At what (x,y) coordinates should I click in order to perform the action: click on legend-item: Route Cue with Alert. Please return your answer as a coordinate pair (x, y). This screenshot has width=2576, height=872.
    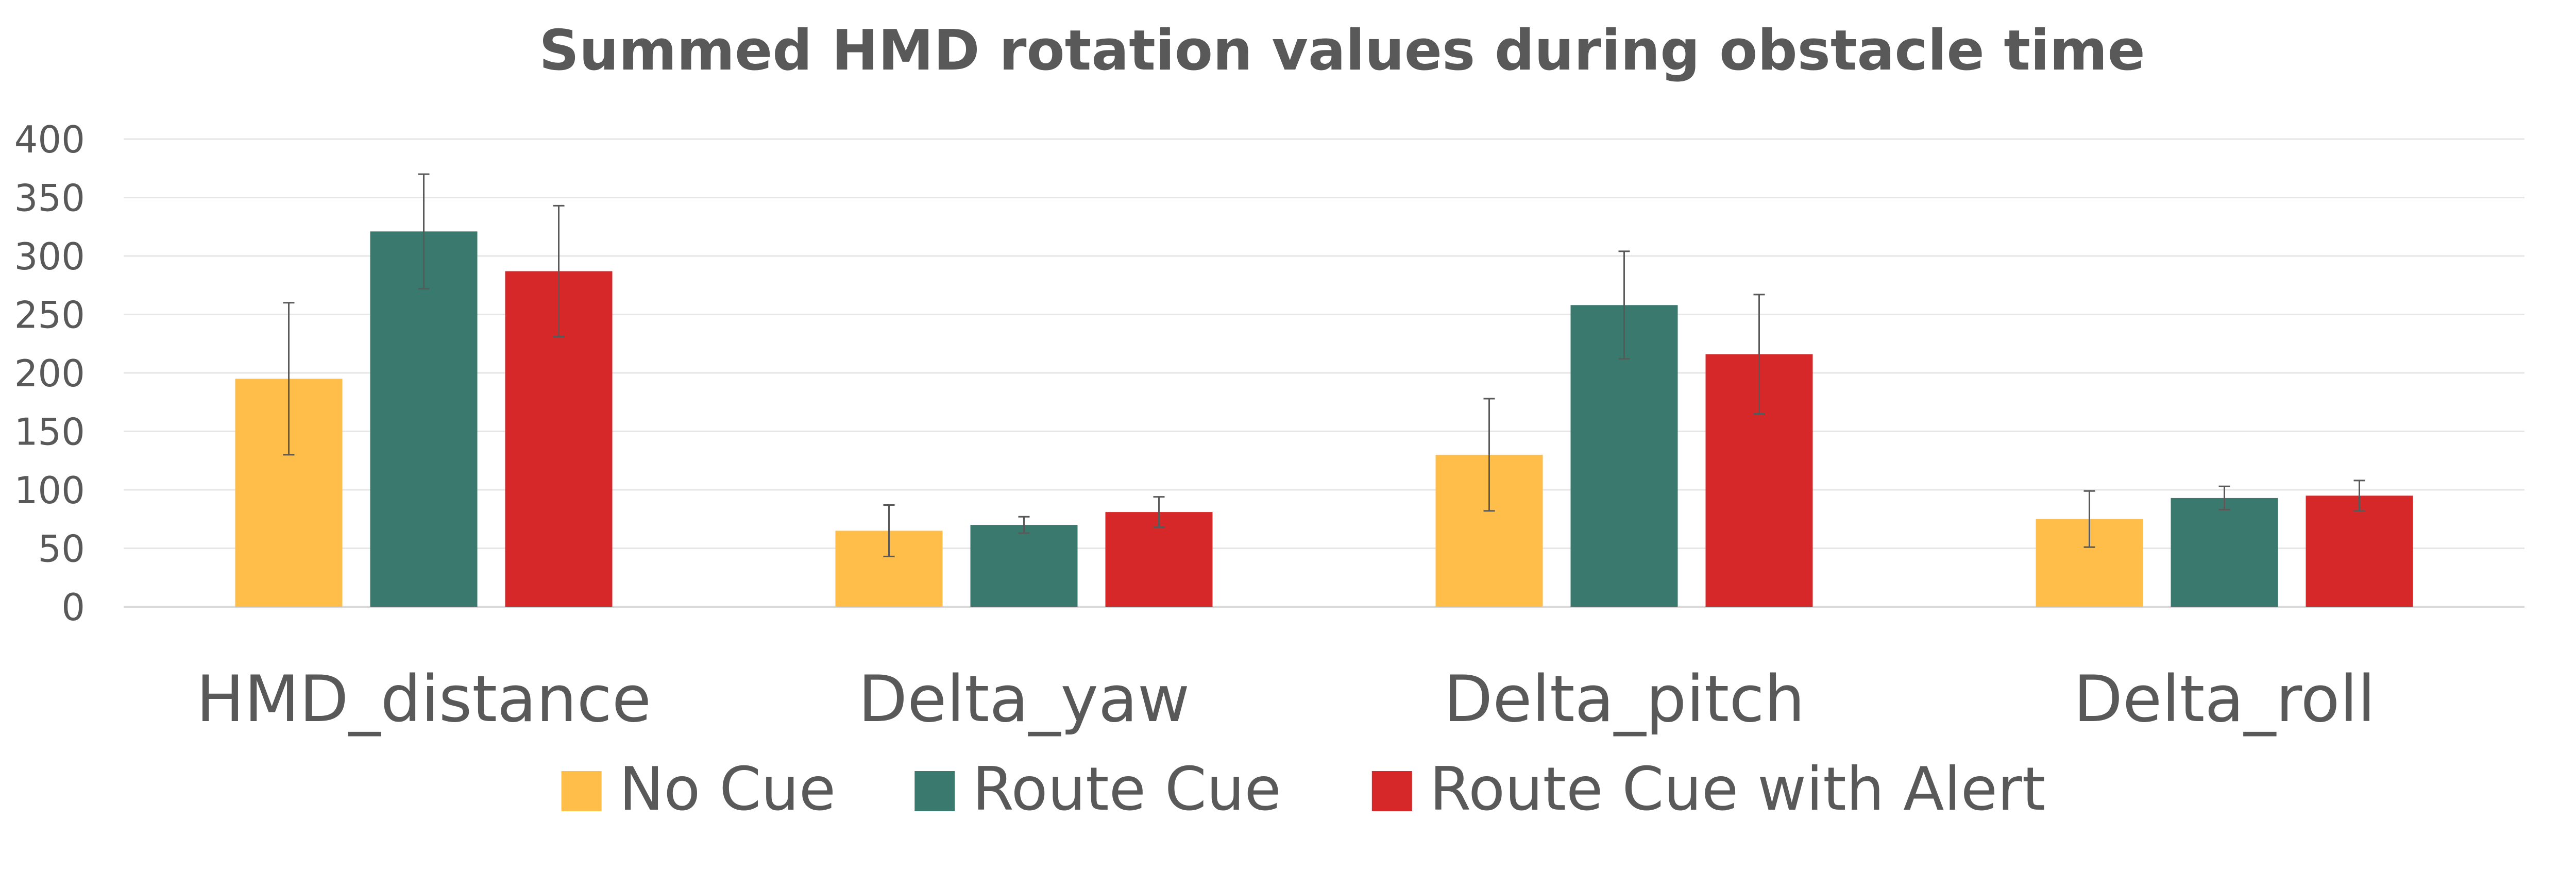
    Looking at the image, I should click on (1708, 789).